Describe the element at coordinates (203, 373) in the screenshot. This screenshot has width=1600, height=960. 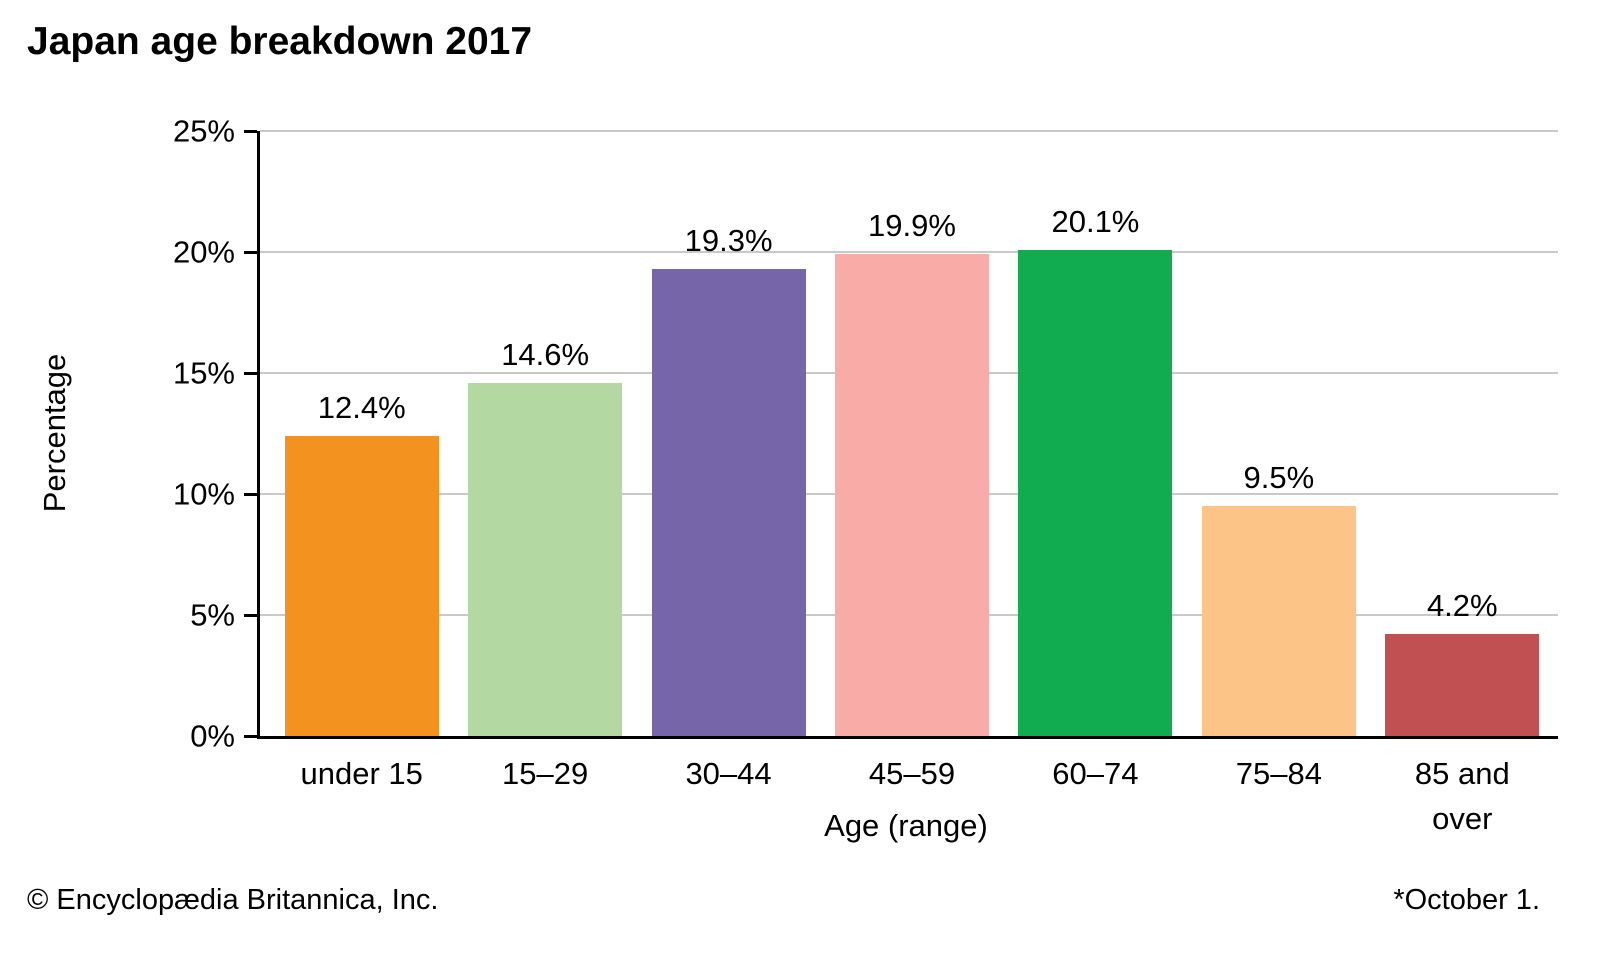
I see `y-tick-label: 15%` at that location.